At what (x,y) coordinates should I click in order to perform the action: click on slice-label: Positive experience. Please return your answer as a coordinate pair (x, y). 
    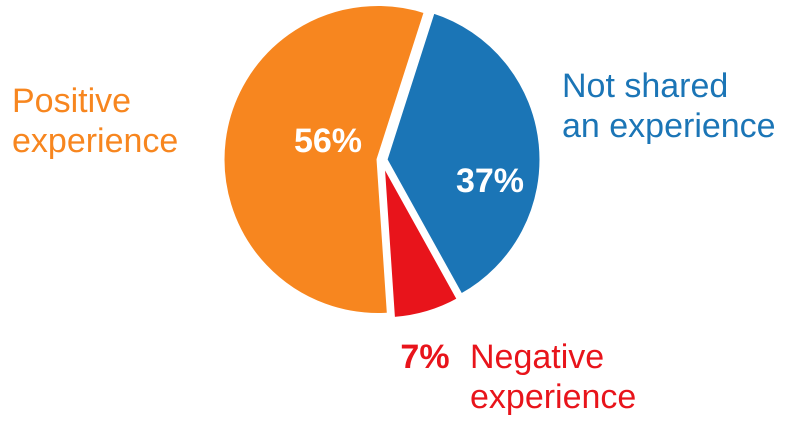
    Looking at the image, I should click on (95, 121).